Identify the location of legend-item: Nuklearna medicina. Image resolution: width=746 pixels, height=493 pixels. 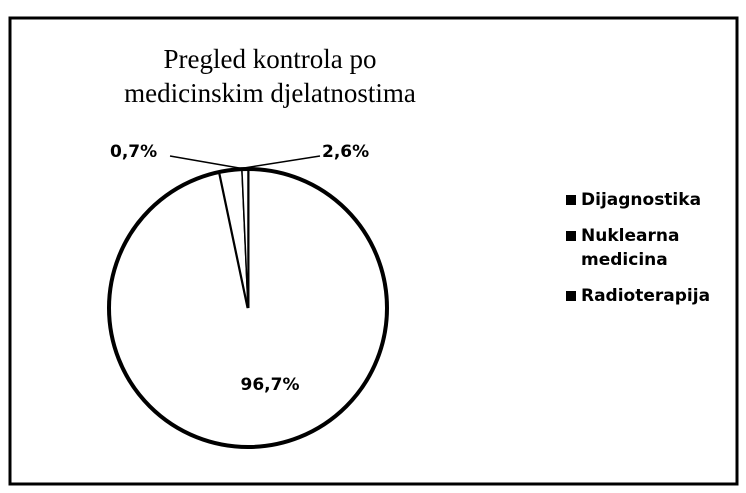
(651, 248).